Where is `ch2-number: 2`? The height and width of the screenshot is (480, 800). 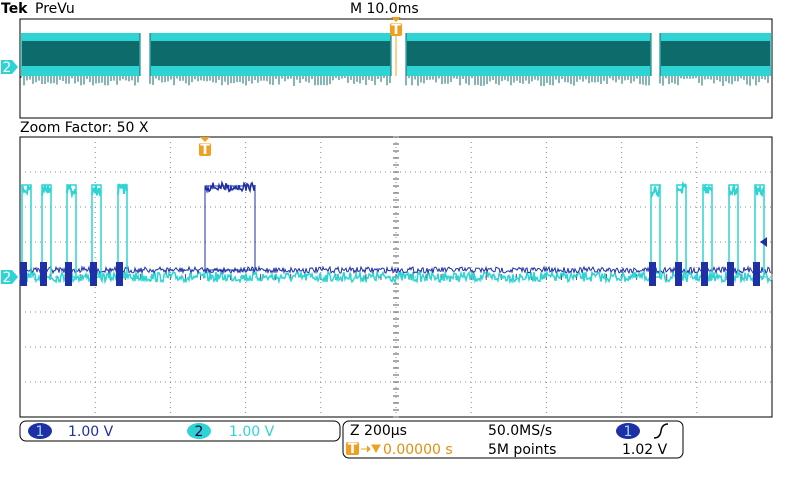 ch2-number: 2 is located at coordinates (199, 432).